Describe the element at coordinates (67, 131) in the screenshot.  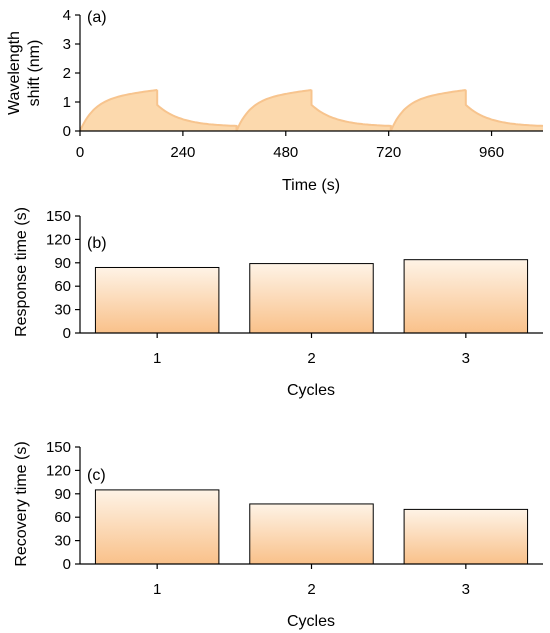
I see `panel-a-y-tick-label: 0` at that location.